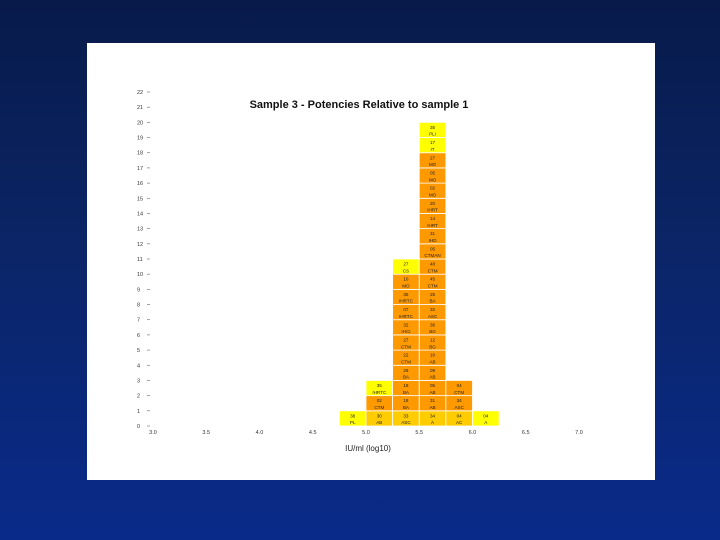 The width and height of the screenshot is (720, 540). What do you see at coordinates (140, 154) in the screenshot?
I see `y-tick-label: 18` at bounding box center [140, 154].